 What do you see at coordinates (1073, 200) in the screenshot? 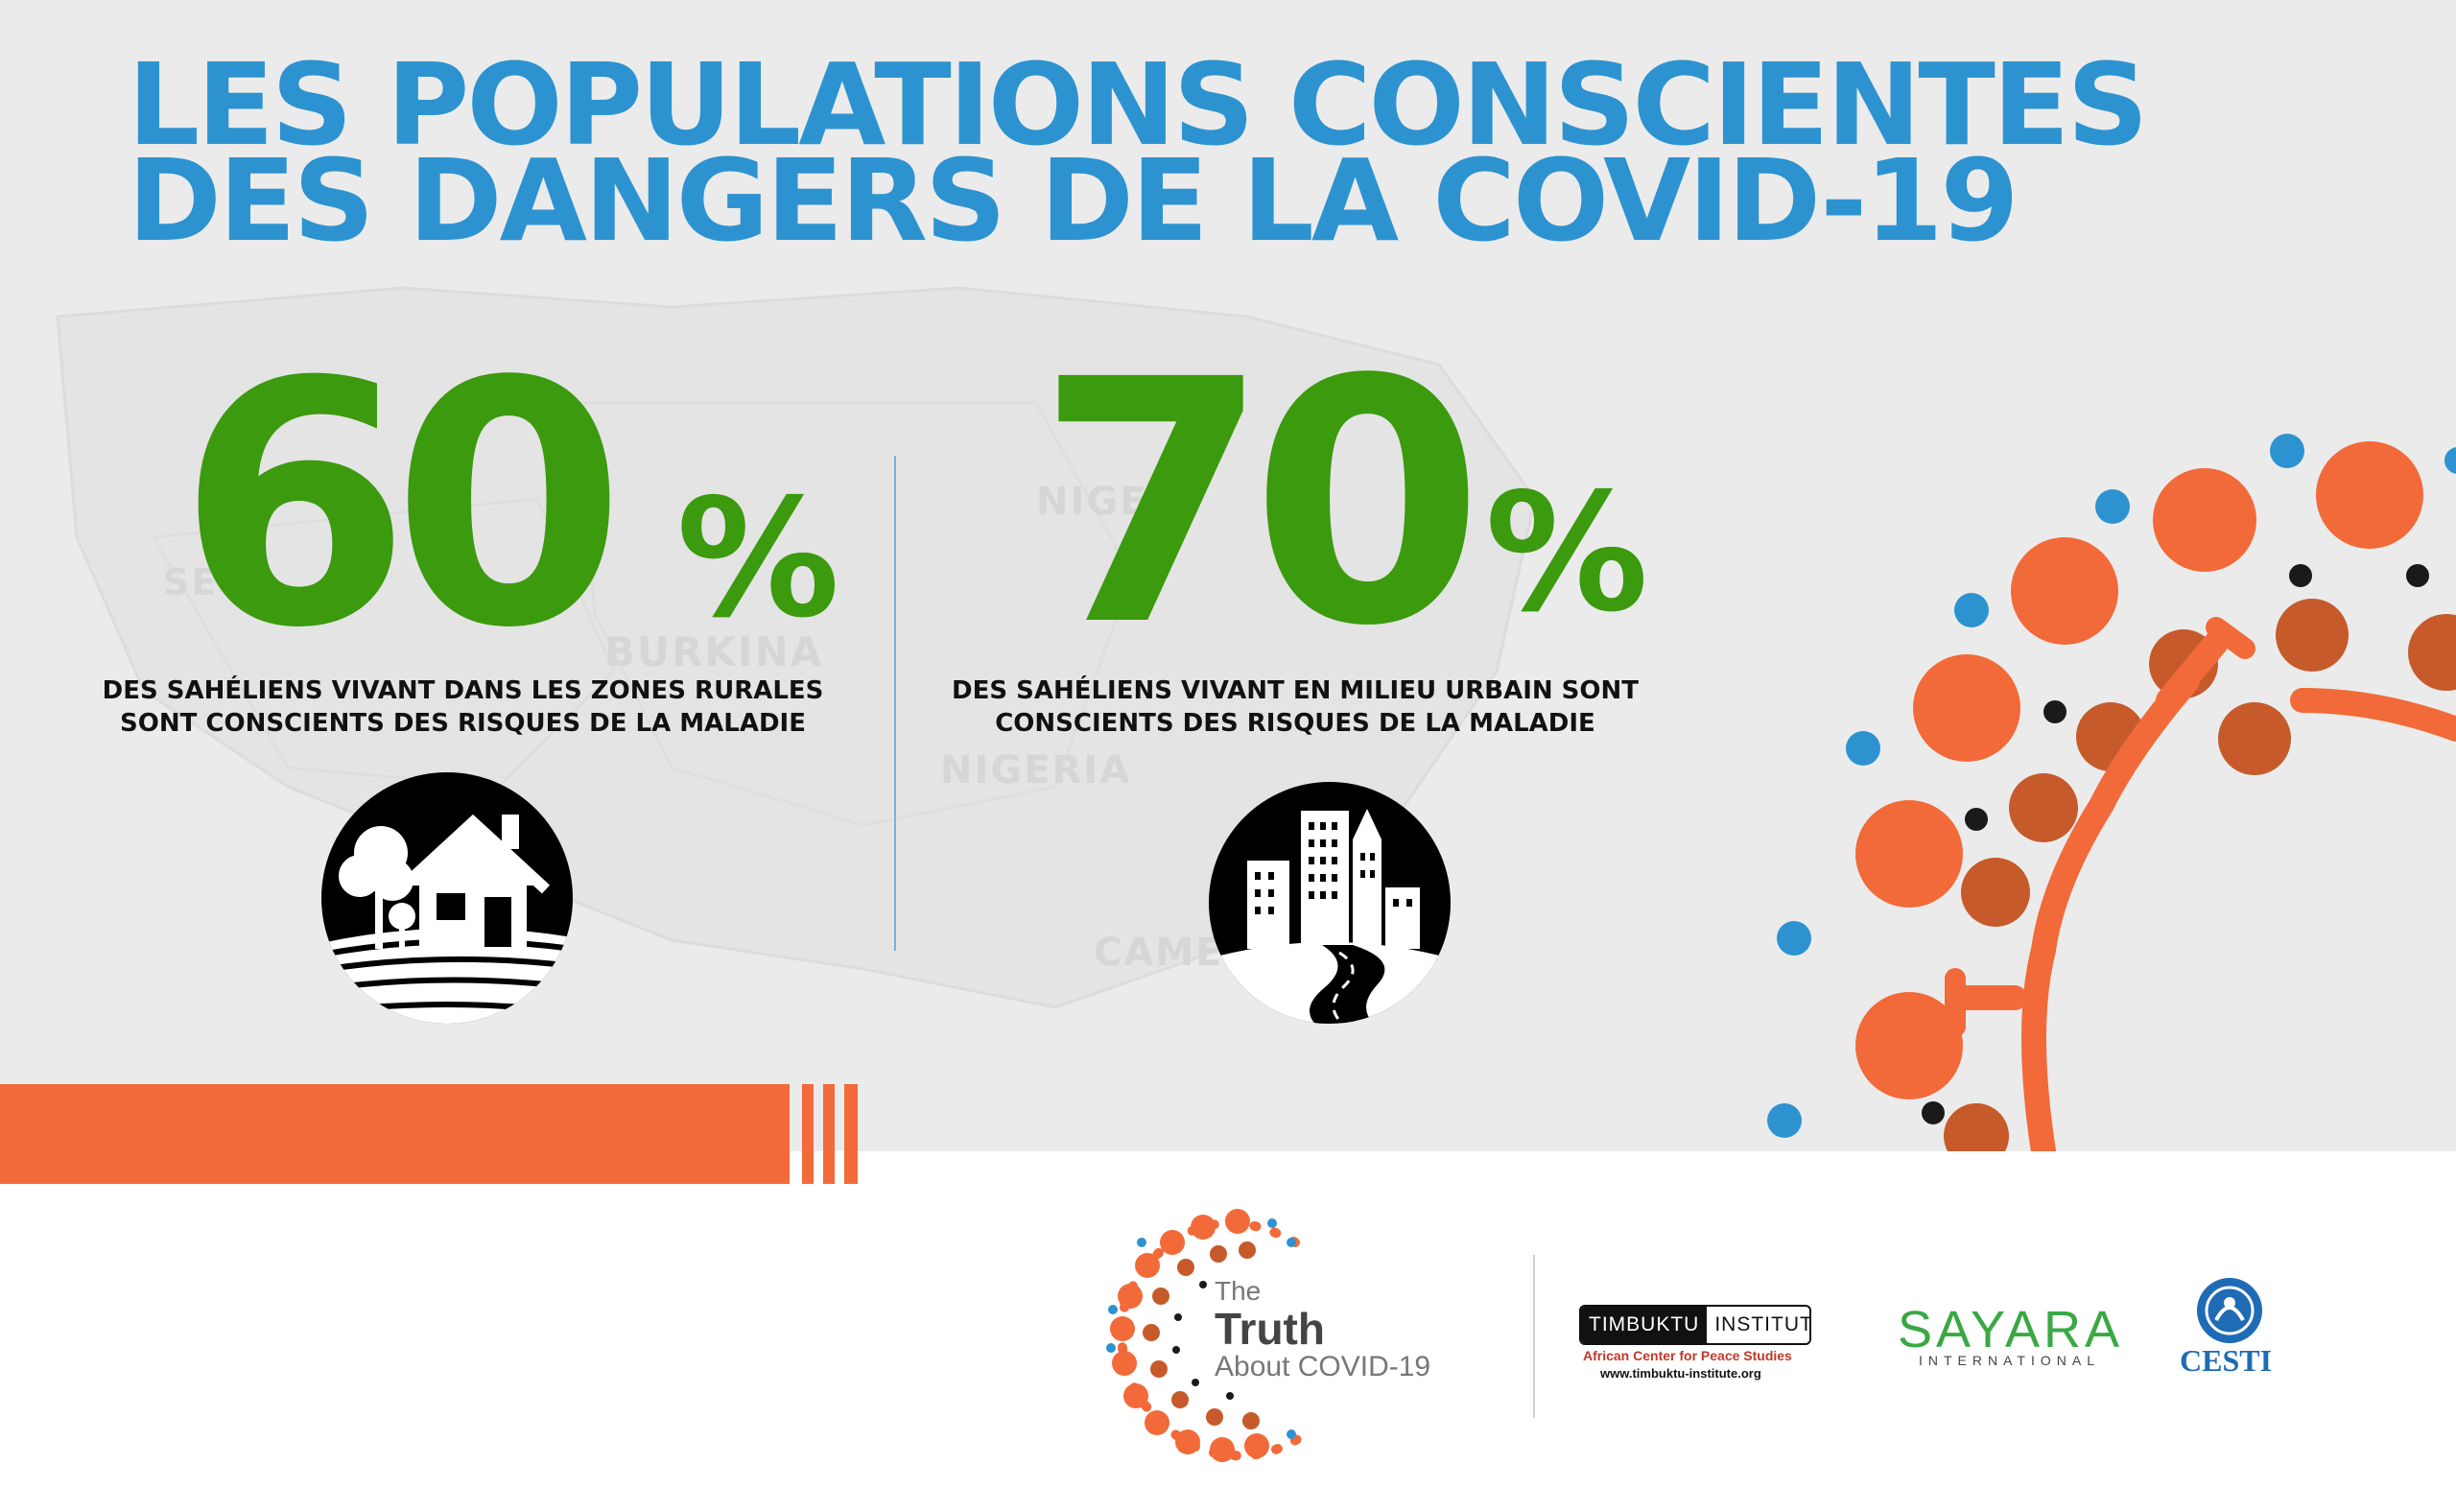
I see `title-line-2: DES DANGERS DE LA COVID-19` at bounding box center [1073, 200].